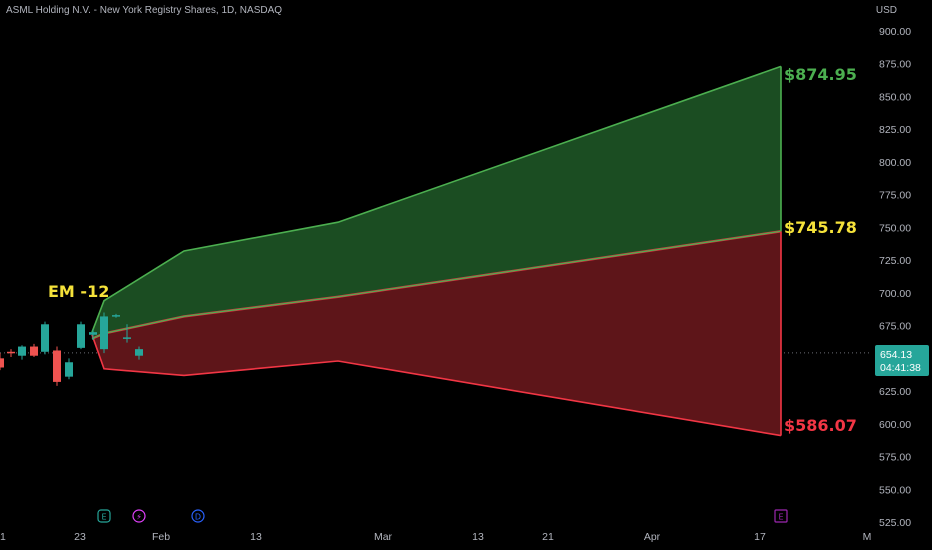 The width and height of the screenshot is (932, 550). I want to click on x-tick-label: M, so click(867, 537).